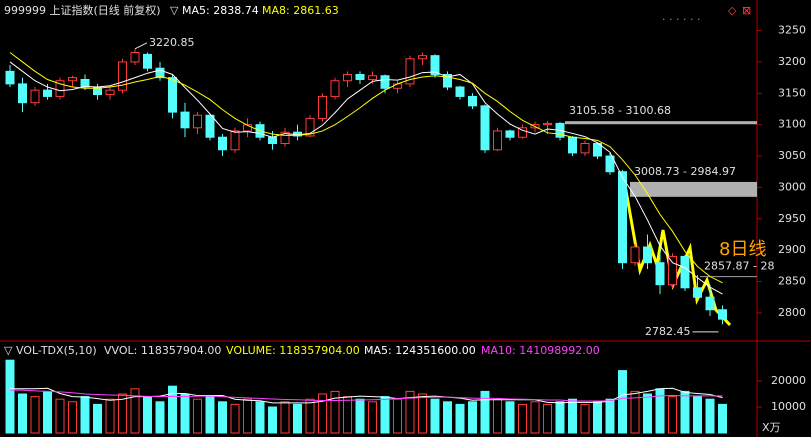 The image size is (811, 437). I want to click on icon-diamond: ◇, so click(732, 10).